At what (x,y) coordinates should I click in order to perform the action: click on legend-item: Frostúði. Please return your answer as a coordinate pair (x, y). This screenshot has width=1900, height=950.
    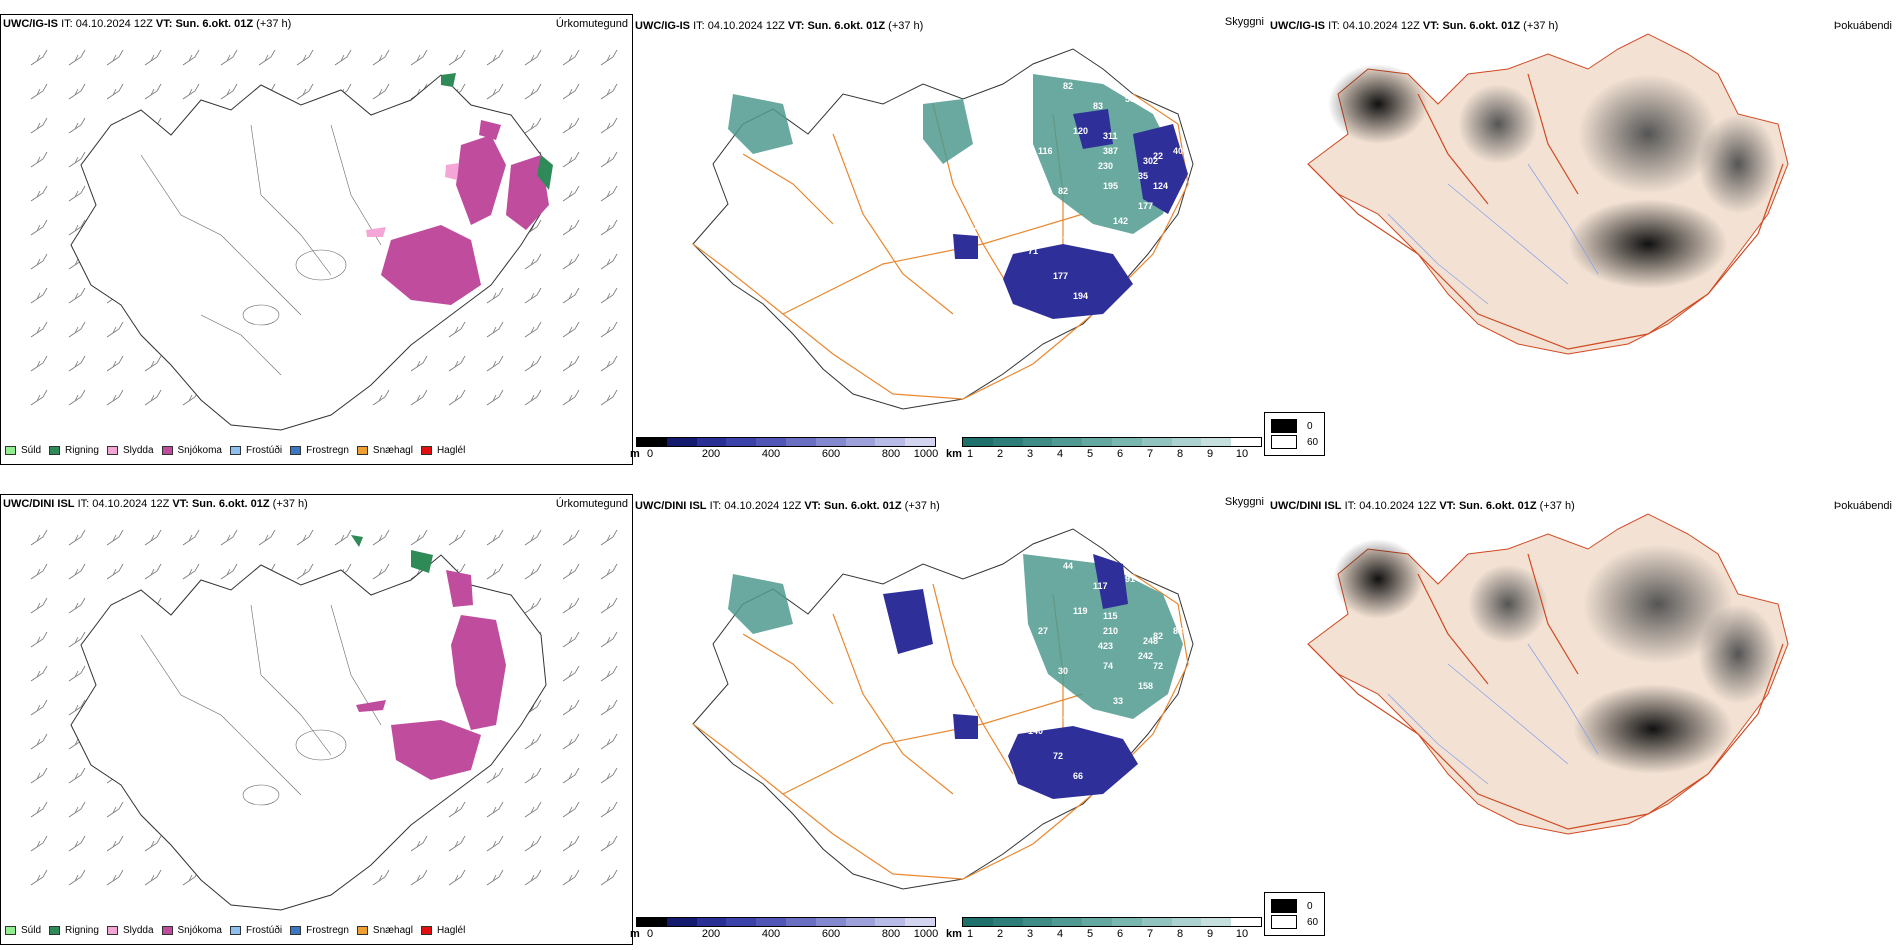
    Looking at the image, I should click on (256, 450).